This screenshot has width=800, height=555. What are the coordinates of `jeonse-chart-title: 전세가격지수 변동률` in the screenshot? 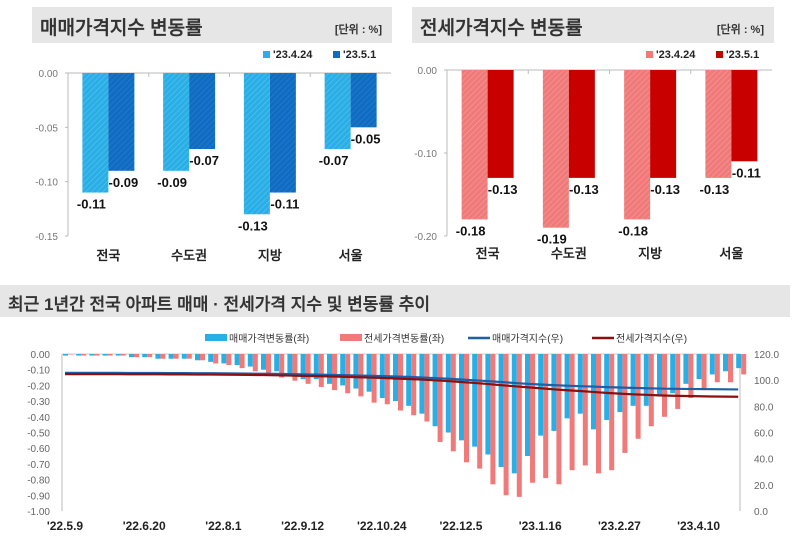 It's located at (501, 28).